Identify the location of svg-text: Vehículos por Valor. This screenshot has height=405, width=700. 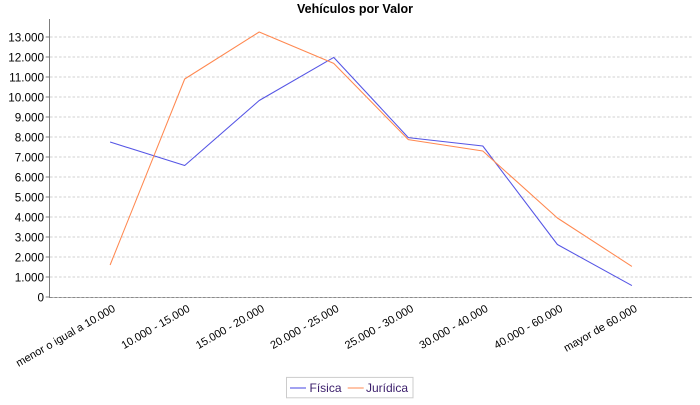
(355, 9).